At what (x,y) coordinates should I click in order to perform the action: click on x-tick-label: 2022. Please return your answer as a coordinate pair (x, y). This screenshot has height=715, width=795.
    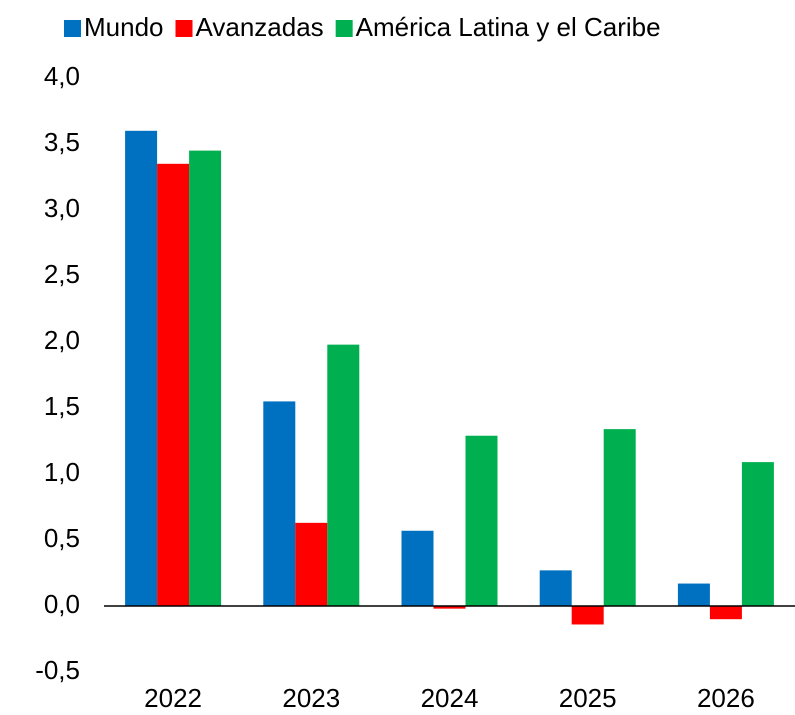
    Looking at the image, I should click on (173, 698).